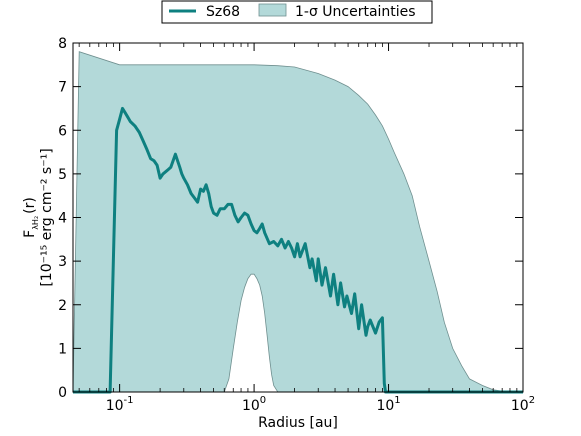 This screenshot has width=581, height=436. Describe the element at coordinates (62, 306) in the screenshot. I see `y-tick-label: 2` at that location.